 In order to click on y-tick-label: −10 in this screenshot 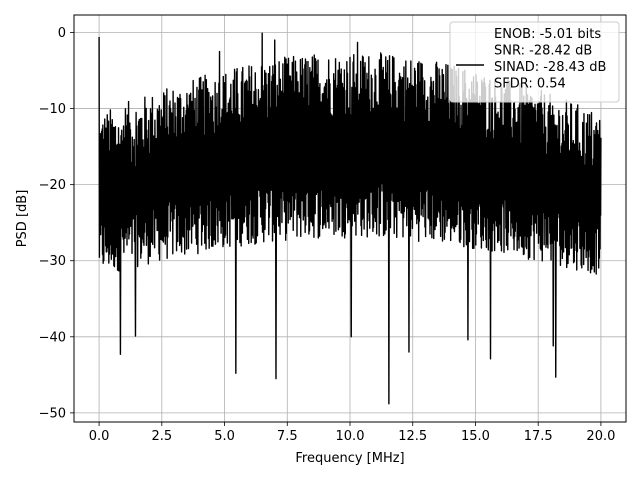, I will do `click(52, 109)`.